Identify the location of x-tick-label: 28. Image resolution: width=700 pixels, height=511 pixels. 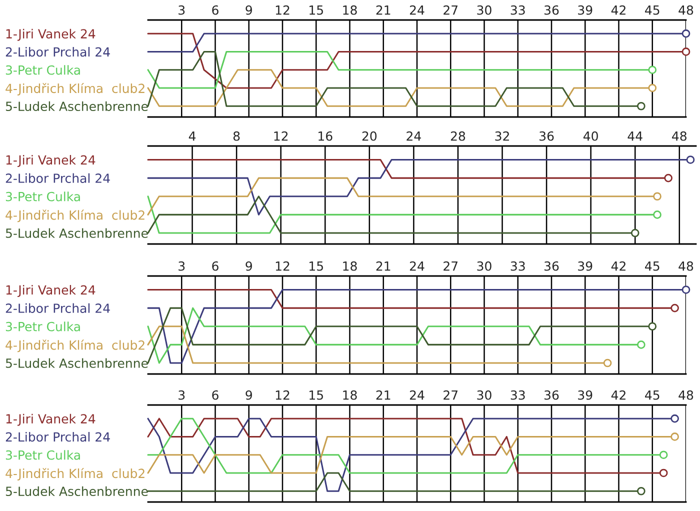
(458, 136).